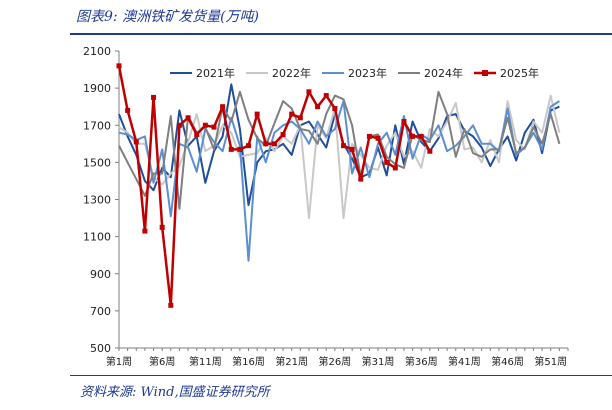  I want to click on legend-entry: 2025年, so click(506, 73).